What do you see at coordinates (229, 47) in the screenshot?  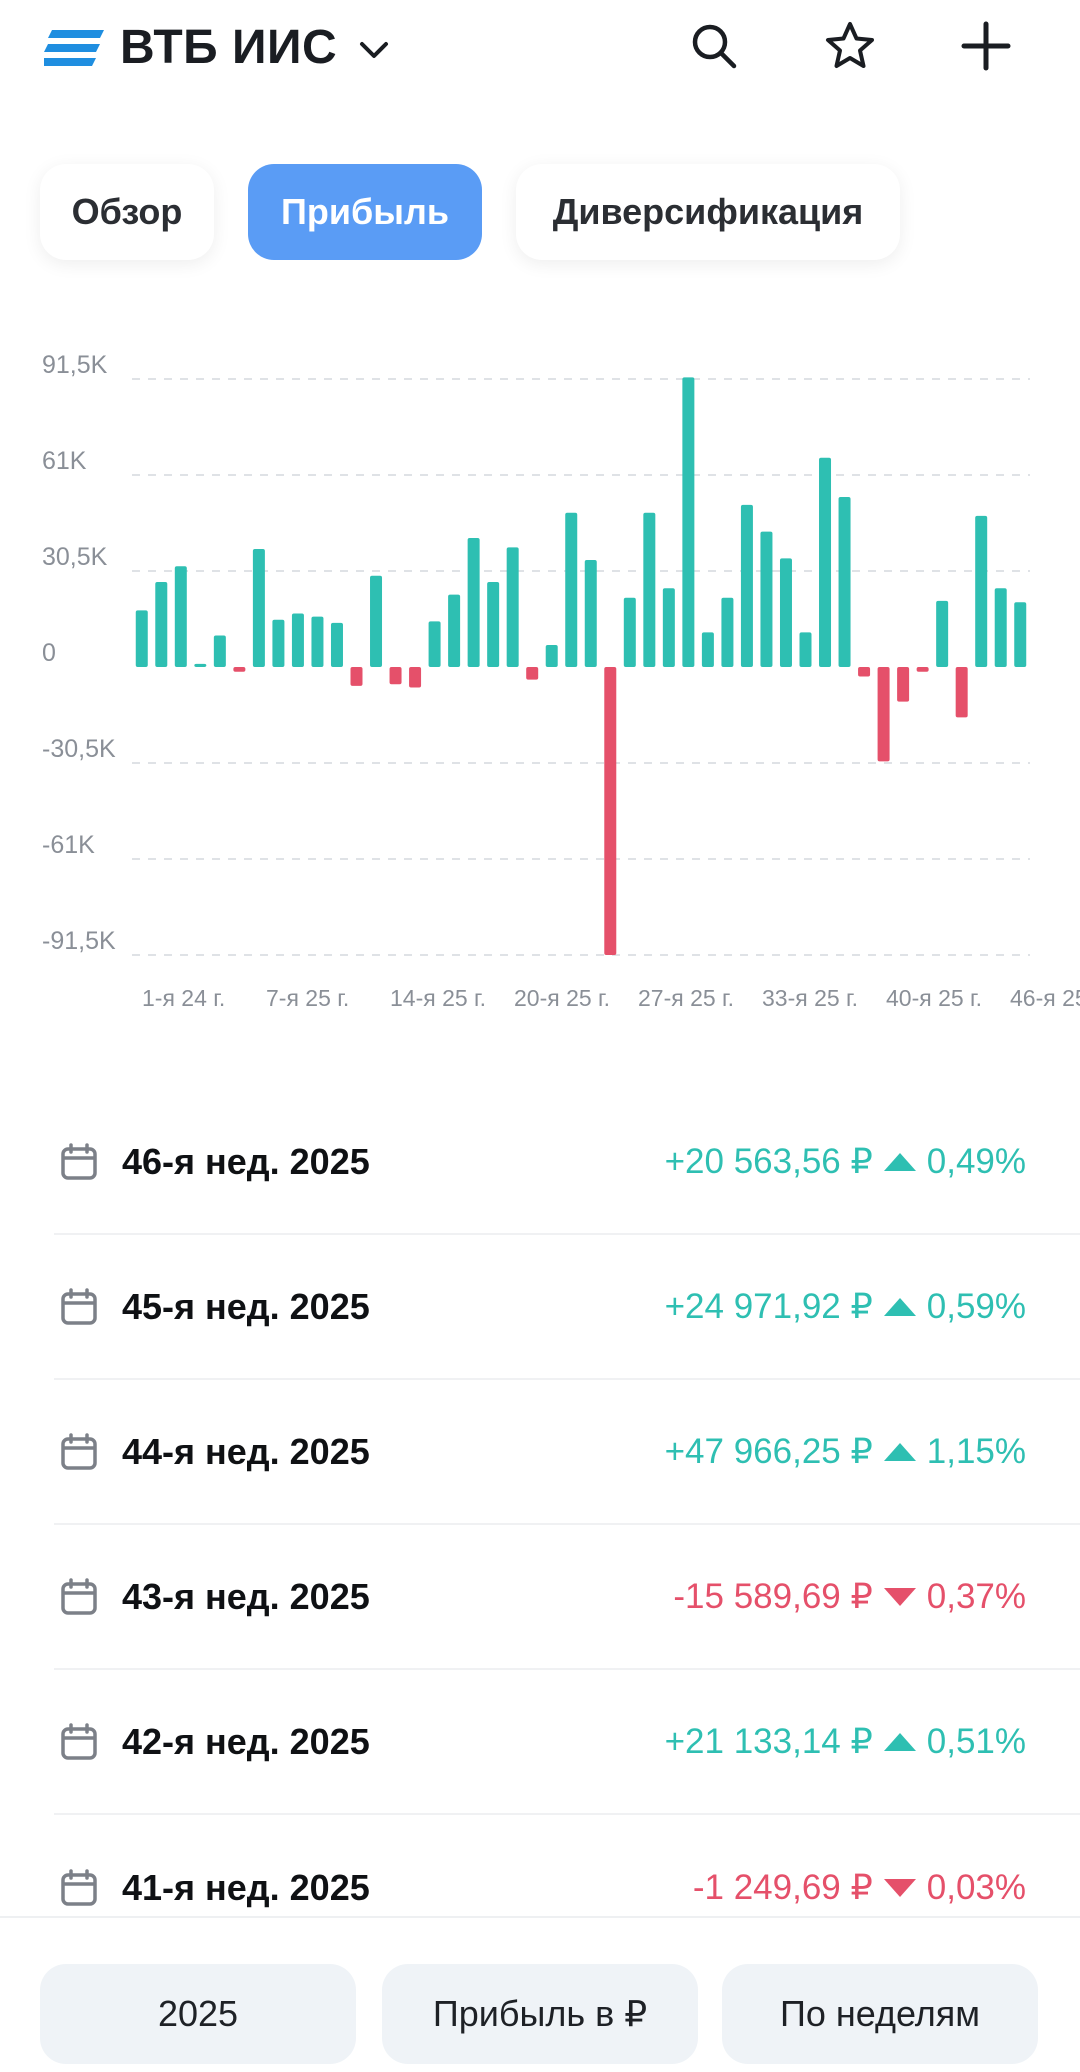 I see `account-title: ВТБ ИИС` at bounding box center [229, 47].